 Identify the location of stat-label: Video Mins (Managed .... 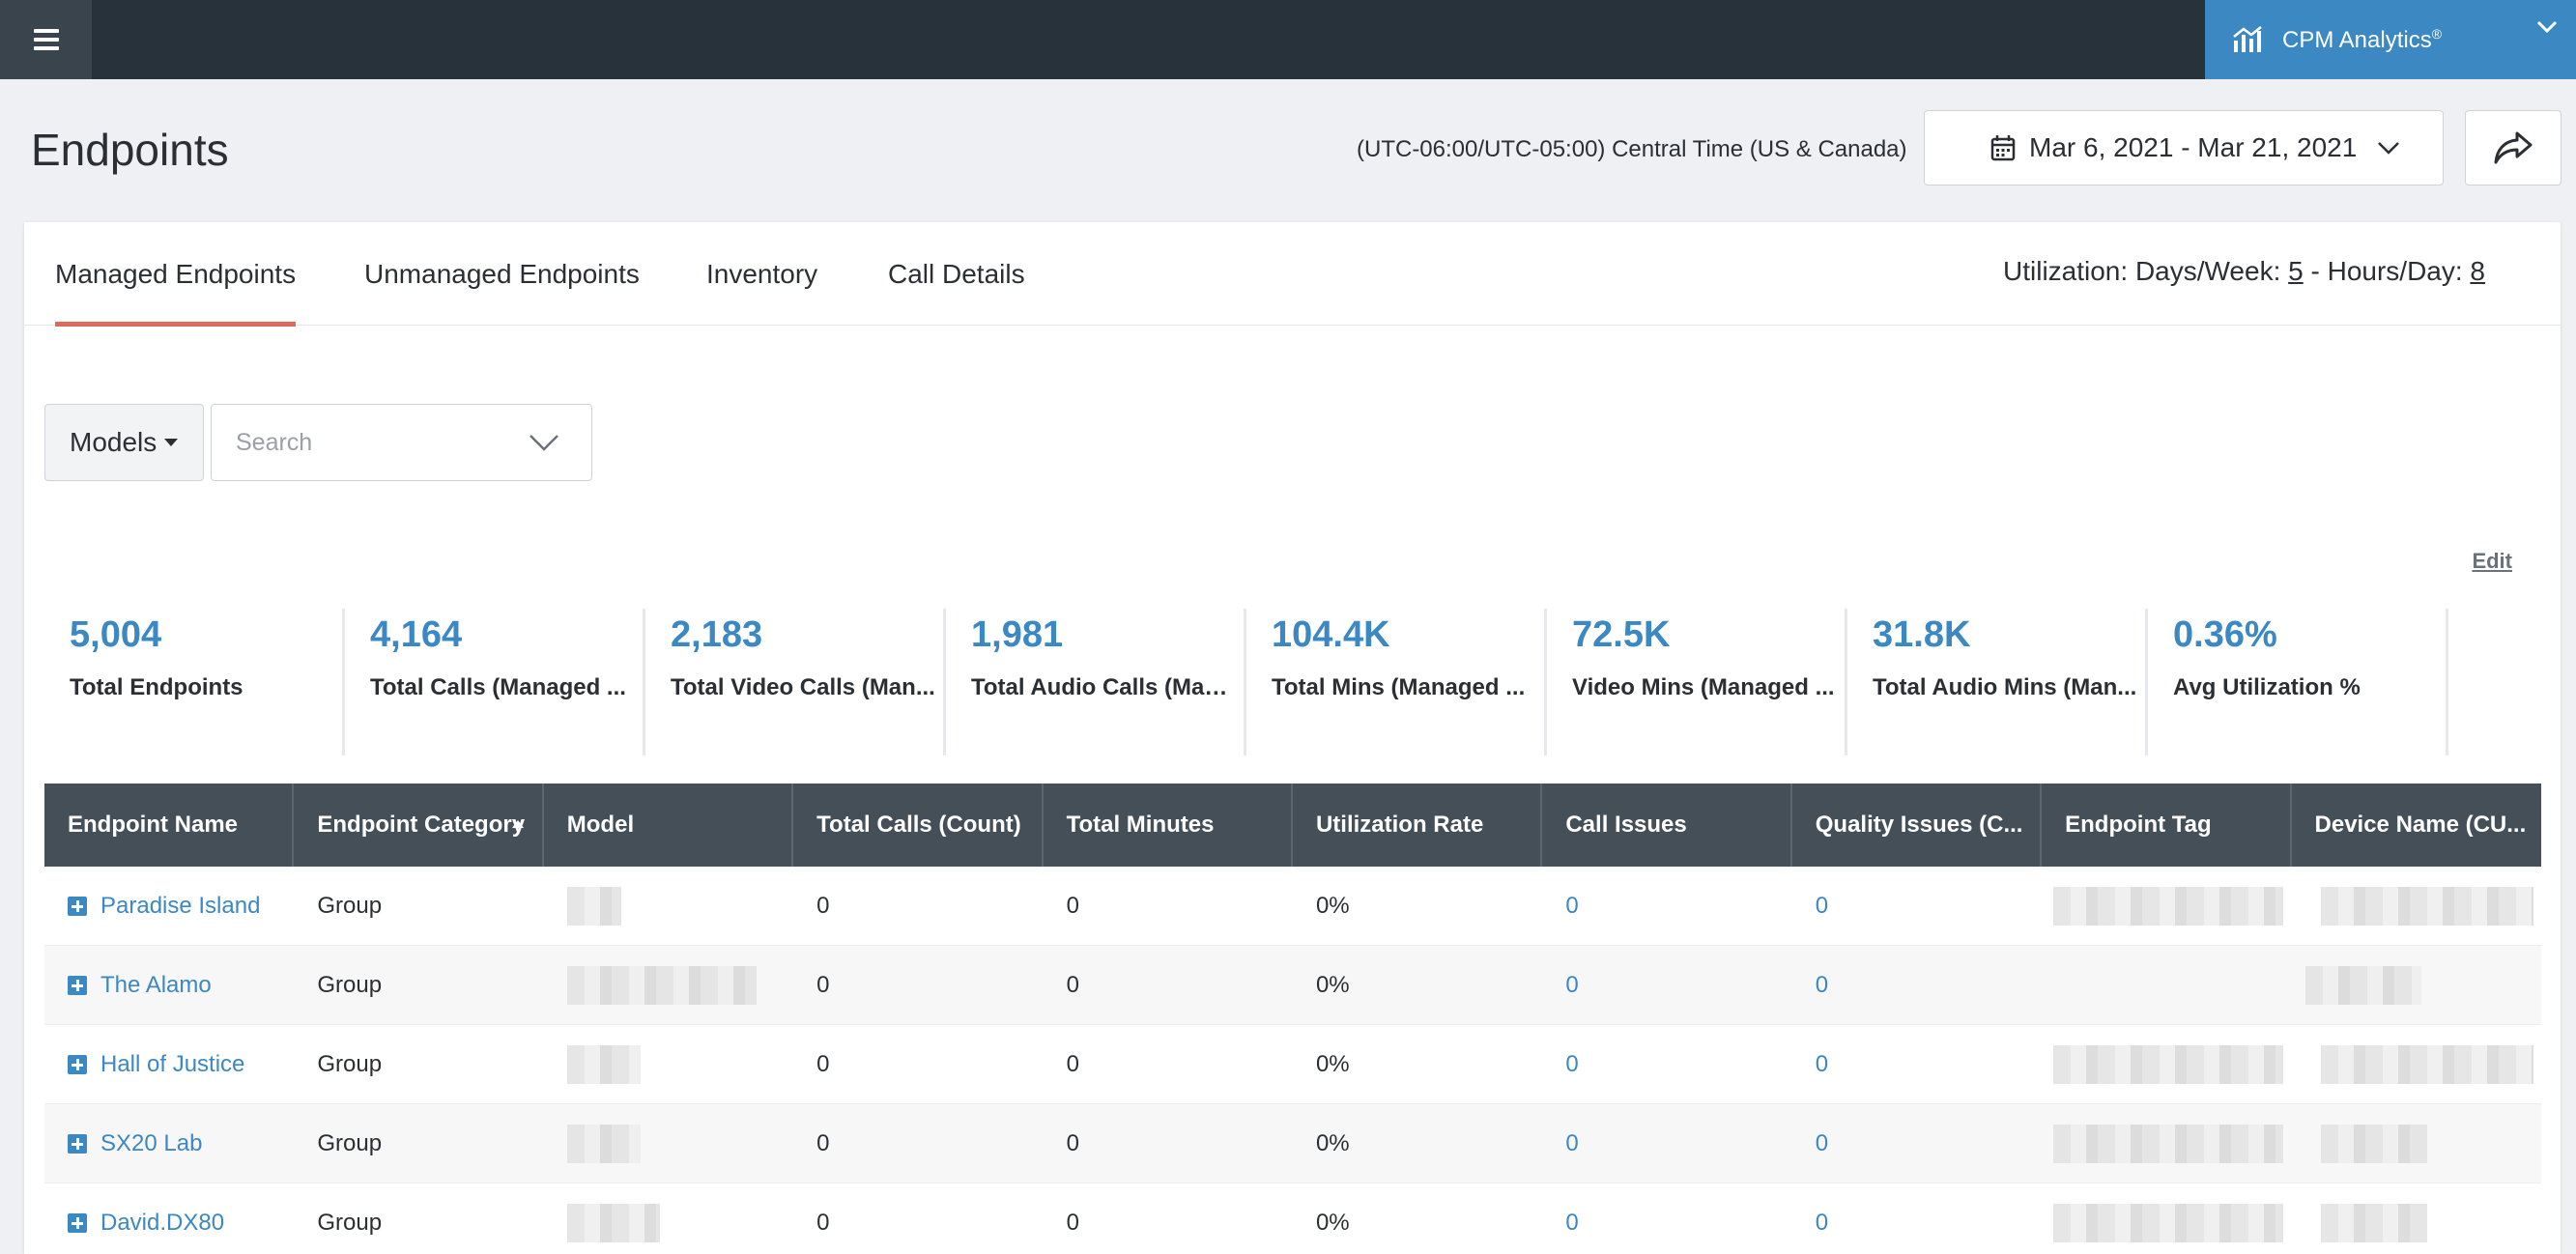
(1704, 687).